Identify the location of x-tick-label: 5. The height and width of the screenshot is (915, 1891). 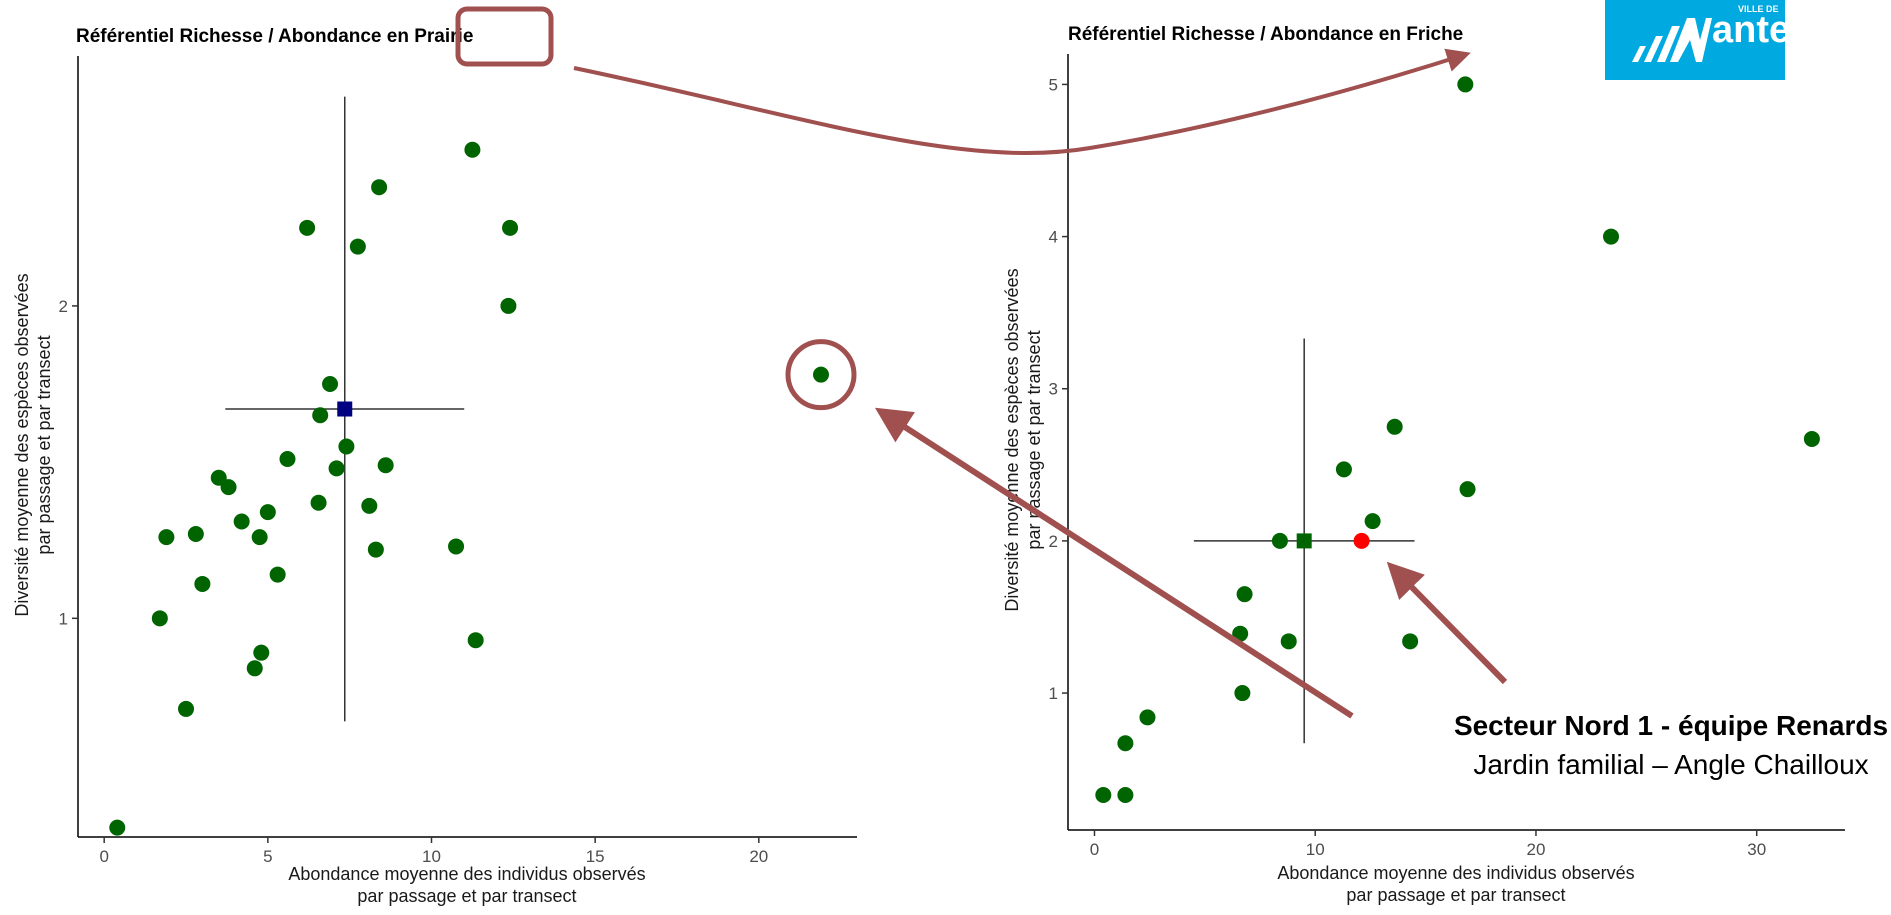
(267, 856).